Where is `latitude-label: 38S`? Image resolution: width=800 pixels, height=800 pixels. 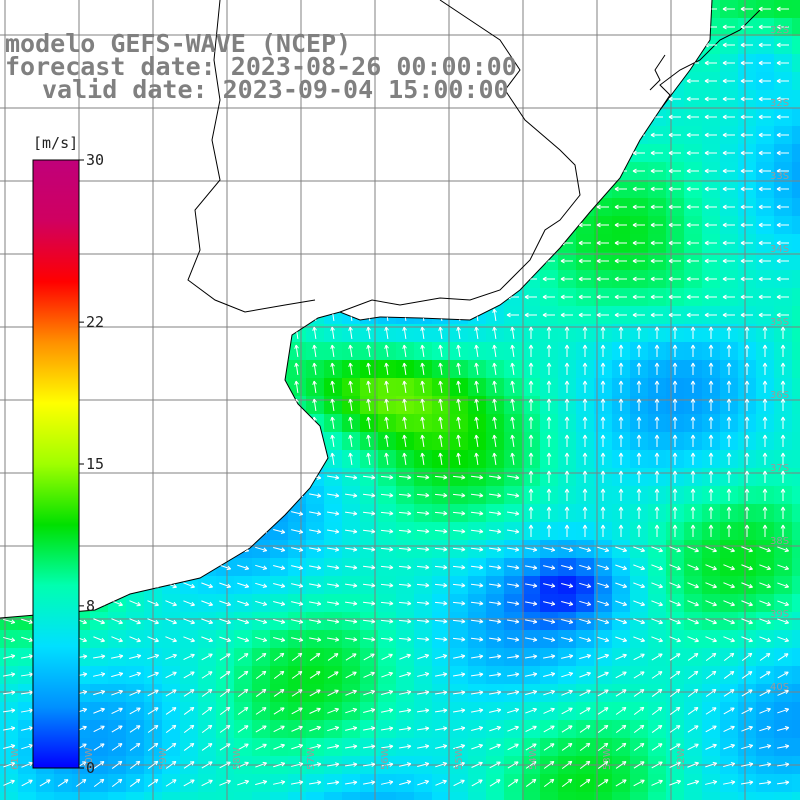 latitude-label: 38S is located at coordinates (779, 541).